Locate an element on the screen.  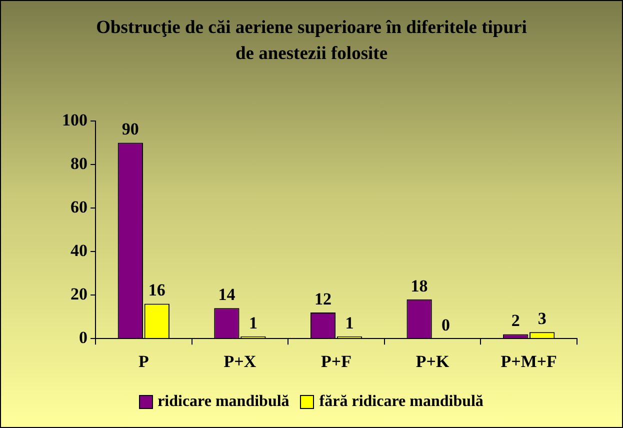
y-tick-label: 60 is located at coordinates (79, 206).